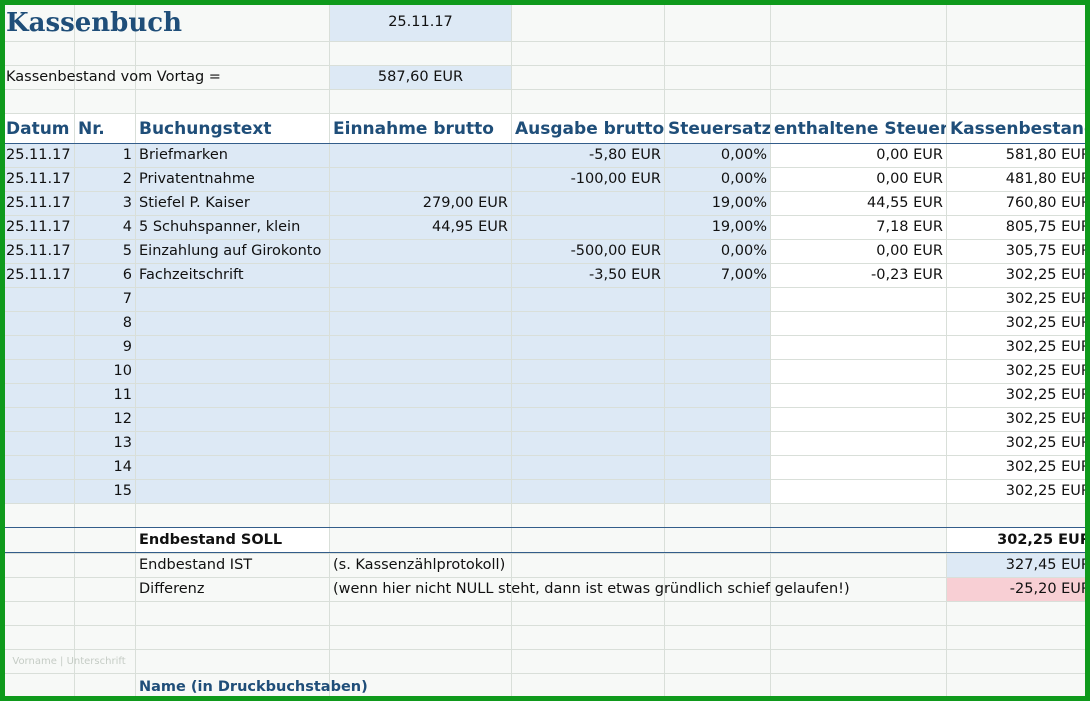 This screenshot has width=1090, height=701. What do you see at coordinates (105, 468) in the screenshot?
I see `row-nr: 14` at bounding box center [105, 468].